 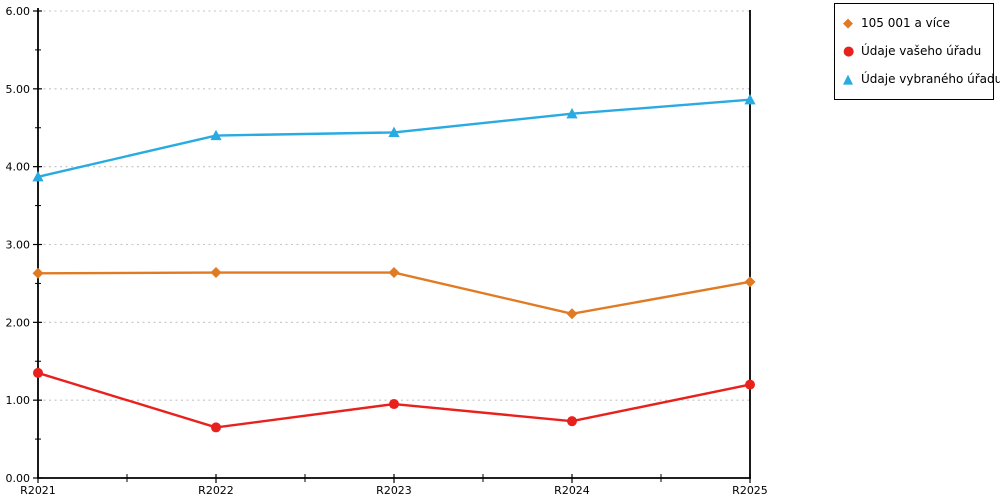 What do you see at coordinates (18, 400) in the screenshot?
I see `svg-text: 1.00` at bounding box center [18, 400].